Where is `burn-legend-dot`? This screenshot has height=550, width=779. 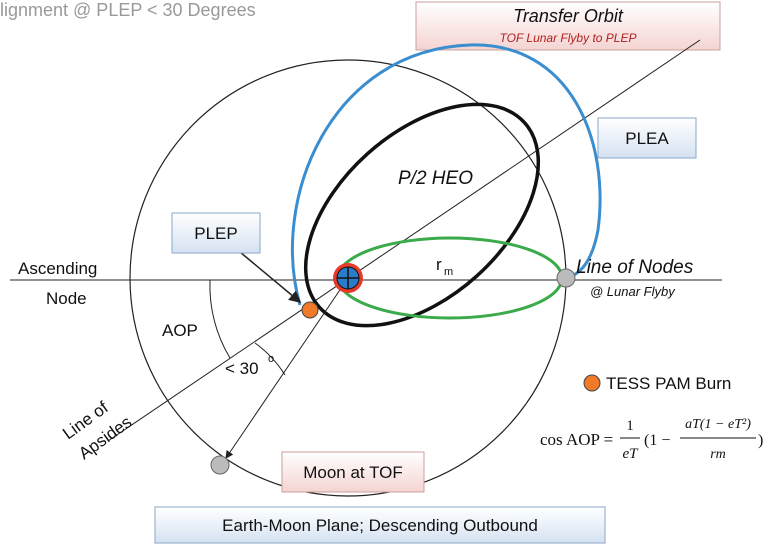 burn-legend-dot is located at coordinates (592, 383).